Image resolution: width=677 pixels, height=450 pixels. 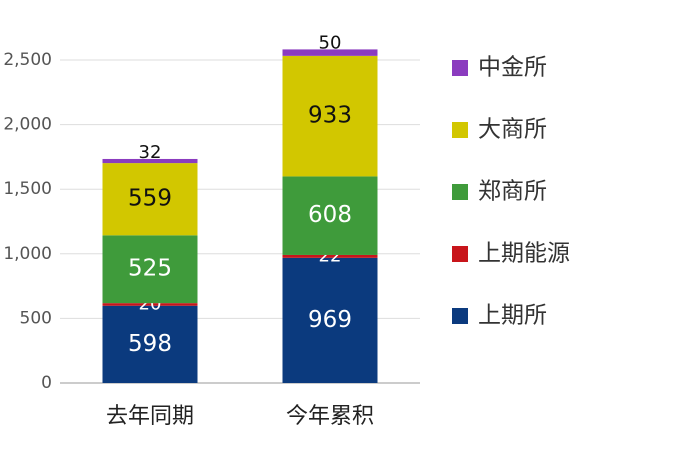 What do you see at coordinates (512, 316) in the screenshot?
I see `legend-label: 上期所` at bounding box center [512, 316].